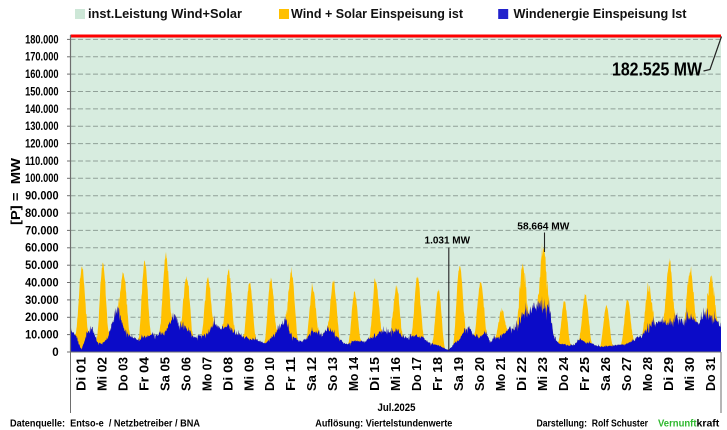 Image resolution: width=727 pixels, height=430 pixels. I want to click on svg-text: Mi 09, so click(249, 374).